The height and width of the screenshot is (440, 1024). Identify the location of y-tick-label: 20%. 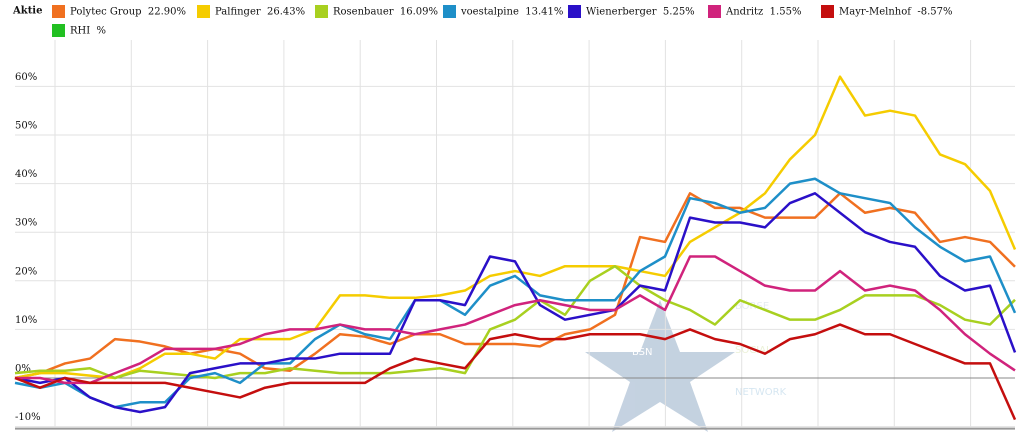
(26, 271).